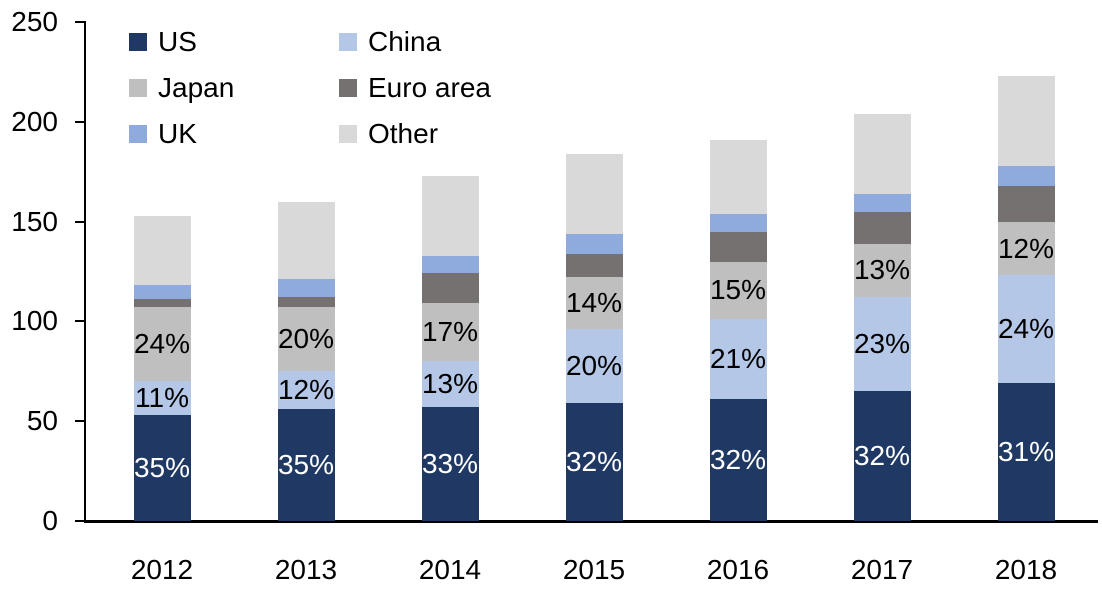 This screenshot has height=598, width=1102. Describe the element at coordinates (738, 569) in the screenshot. I see `x-axis-tick-label: 2016` at that location.